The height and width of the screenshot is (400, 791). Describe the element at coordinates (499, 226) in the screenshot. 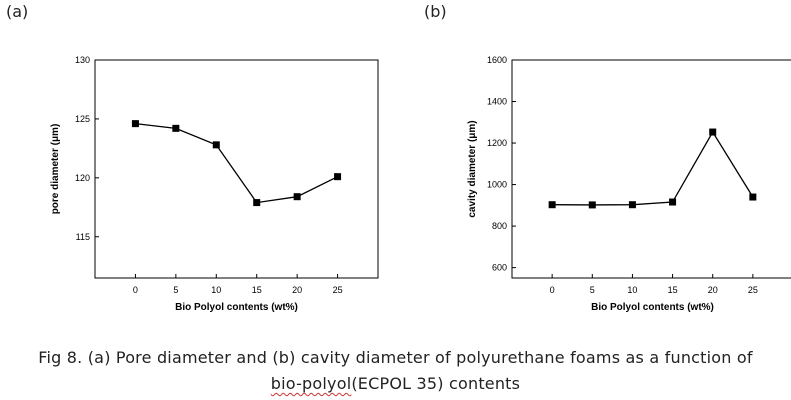

I see `chart-b-y-tick-label: 800` at that location.